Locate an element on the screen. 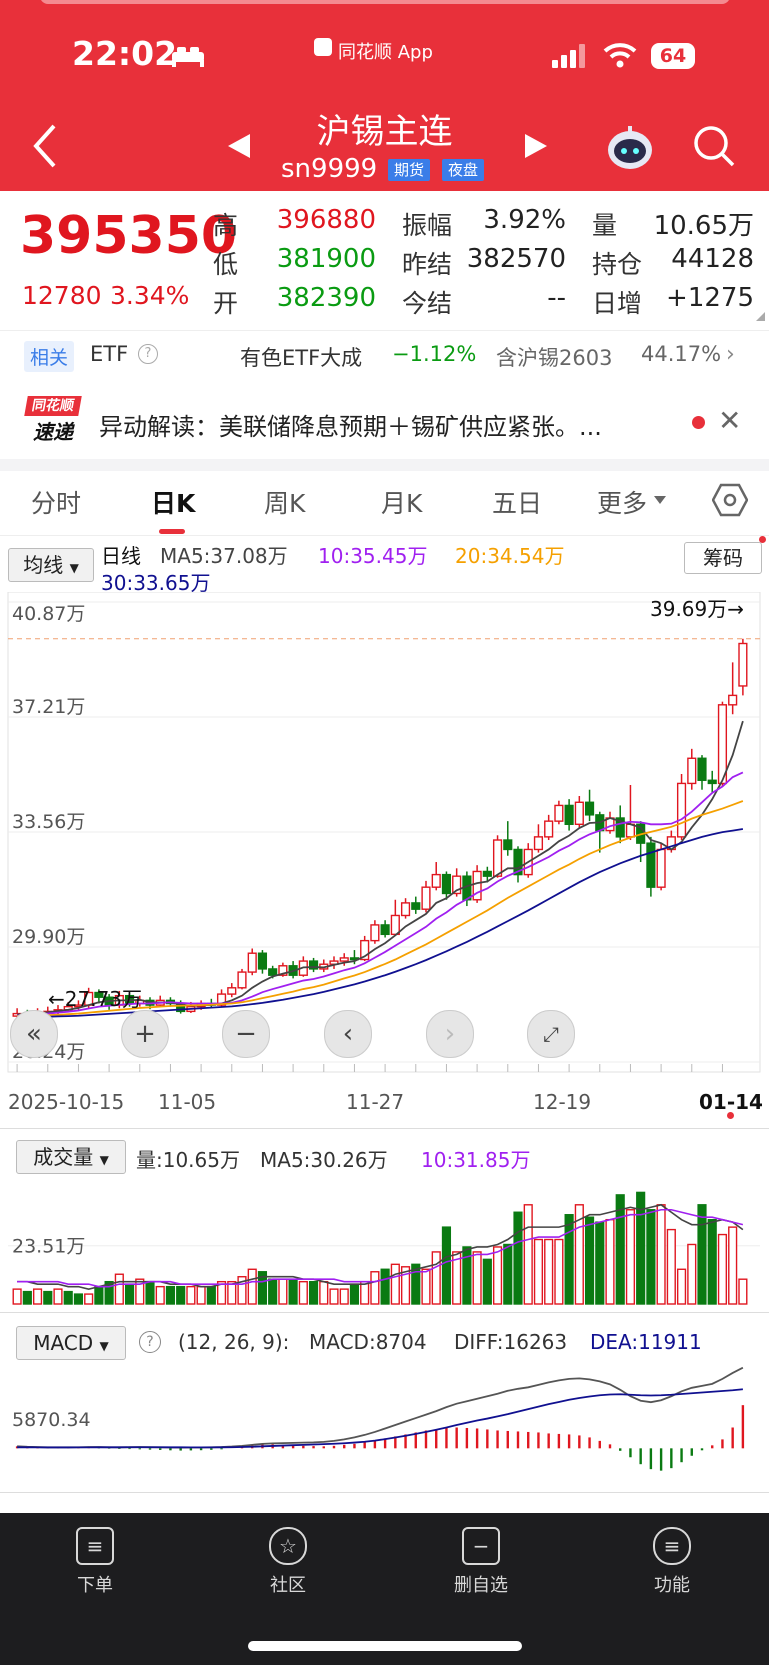 The width and height of the screenshot is (769, 1665). robot-assistant-icon is located at coordinates (630, 150).